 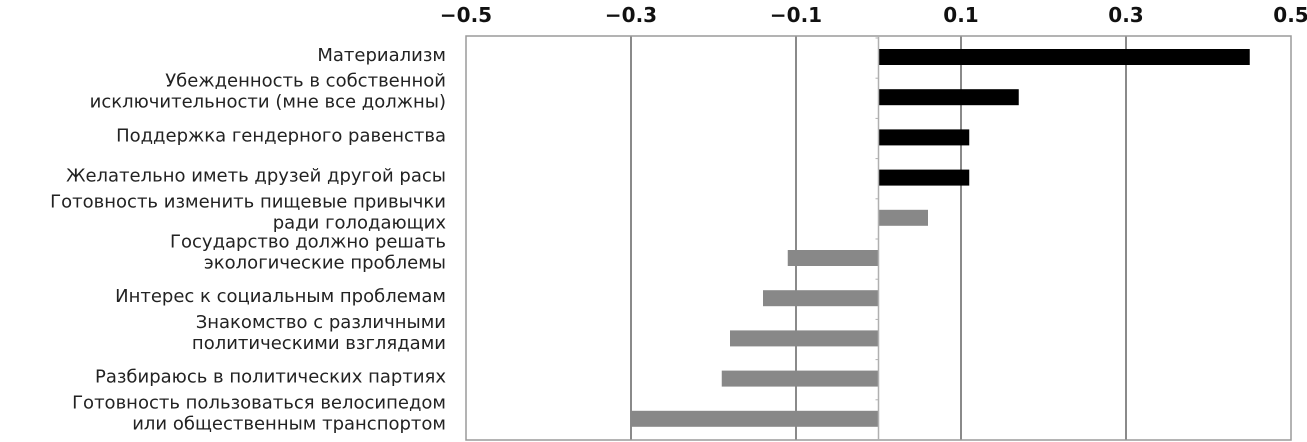 What do you see at coordinates (960, 15) in the screenshot?
I see `x-tick-label: 0.1` at bounding box center [960, 15].